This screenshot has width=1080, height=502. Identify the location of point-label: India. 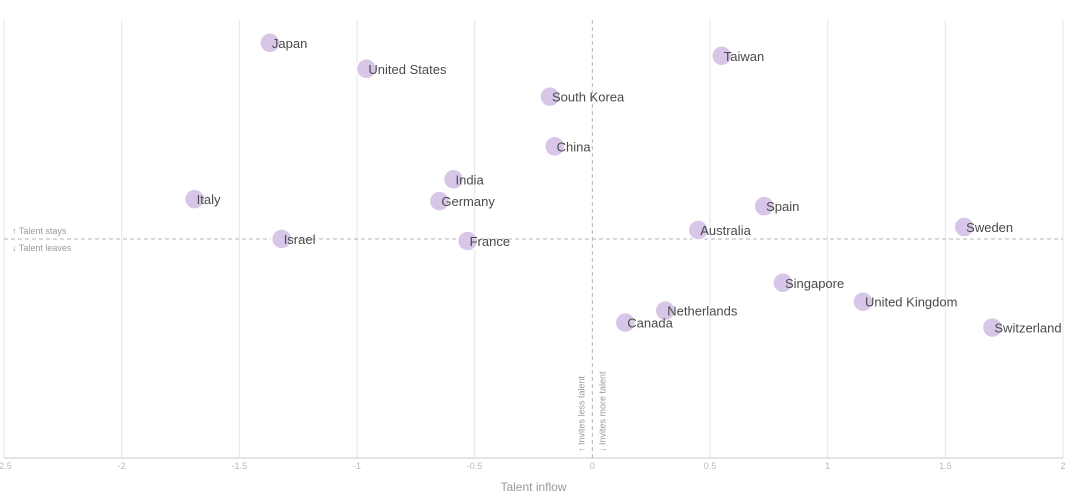
(469, 179).